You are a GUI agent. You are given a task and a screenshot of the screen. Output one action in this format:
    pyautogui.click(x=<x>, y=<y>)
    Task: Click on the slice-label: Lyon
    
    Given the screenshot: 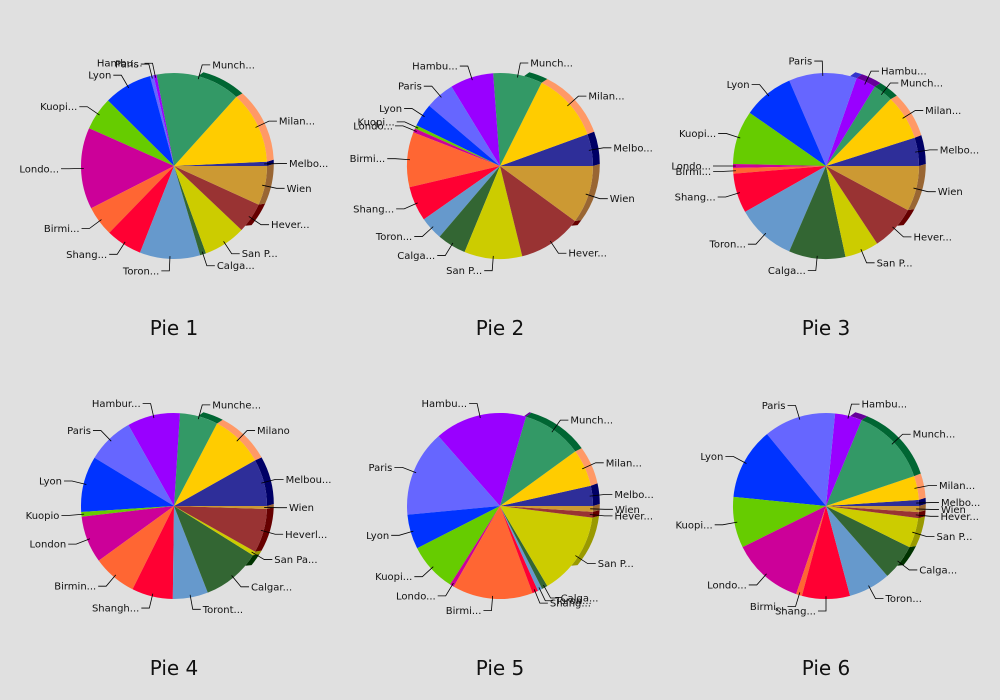 What is the action you would take?
    pyautogui.click(x=738, y=85)
    